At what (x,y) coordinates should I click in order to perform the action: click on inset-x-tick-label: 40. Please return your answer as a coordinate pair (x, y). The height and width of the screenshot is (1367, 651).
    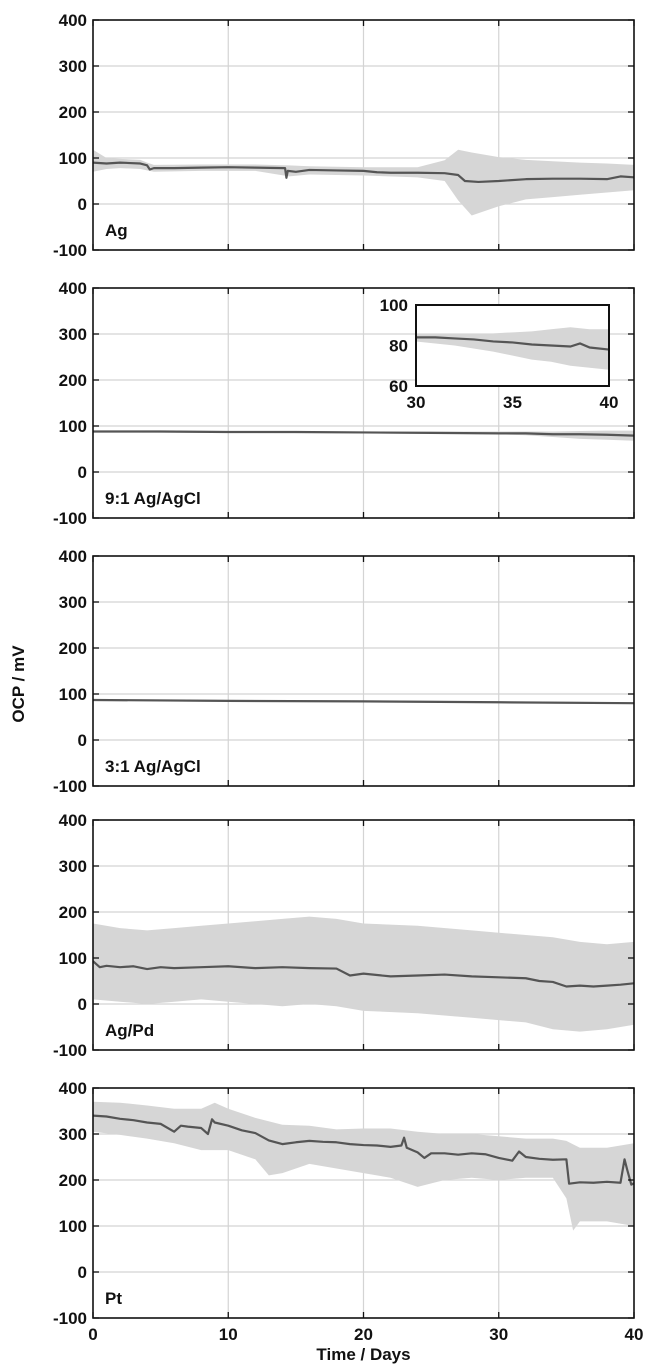
    Looking at the image, I should click on (609, 402).